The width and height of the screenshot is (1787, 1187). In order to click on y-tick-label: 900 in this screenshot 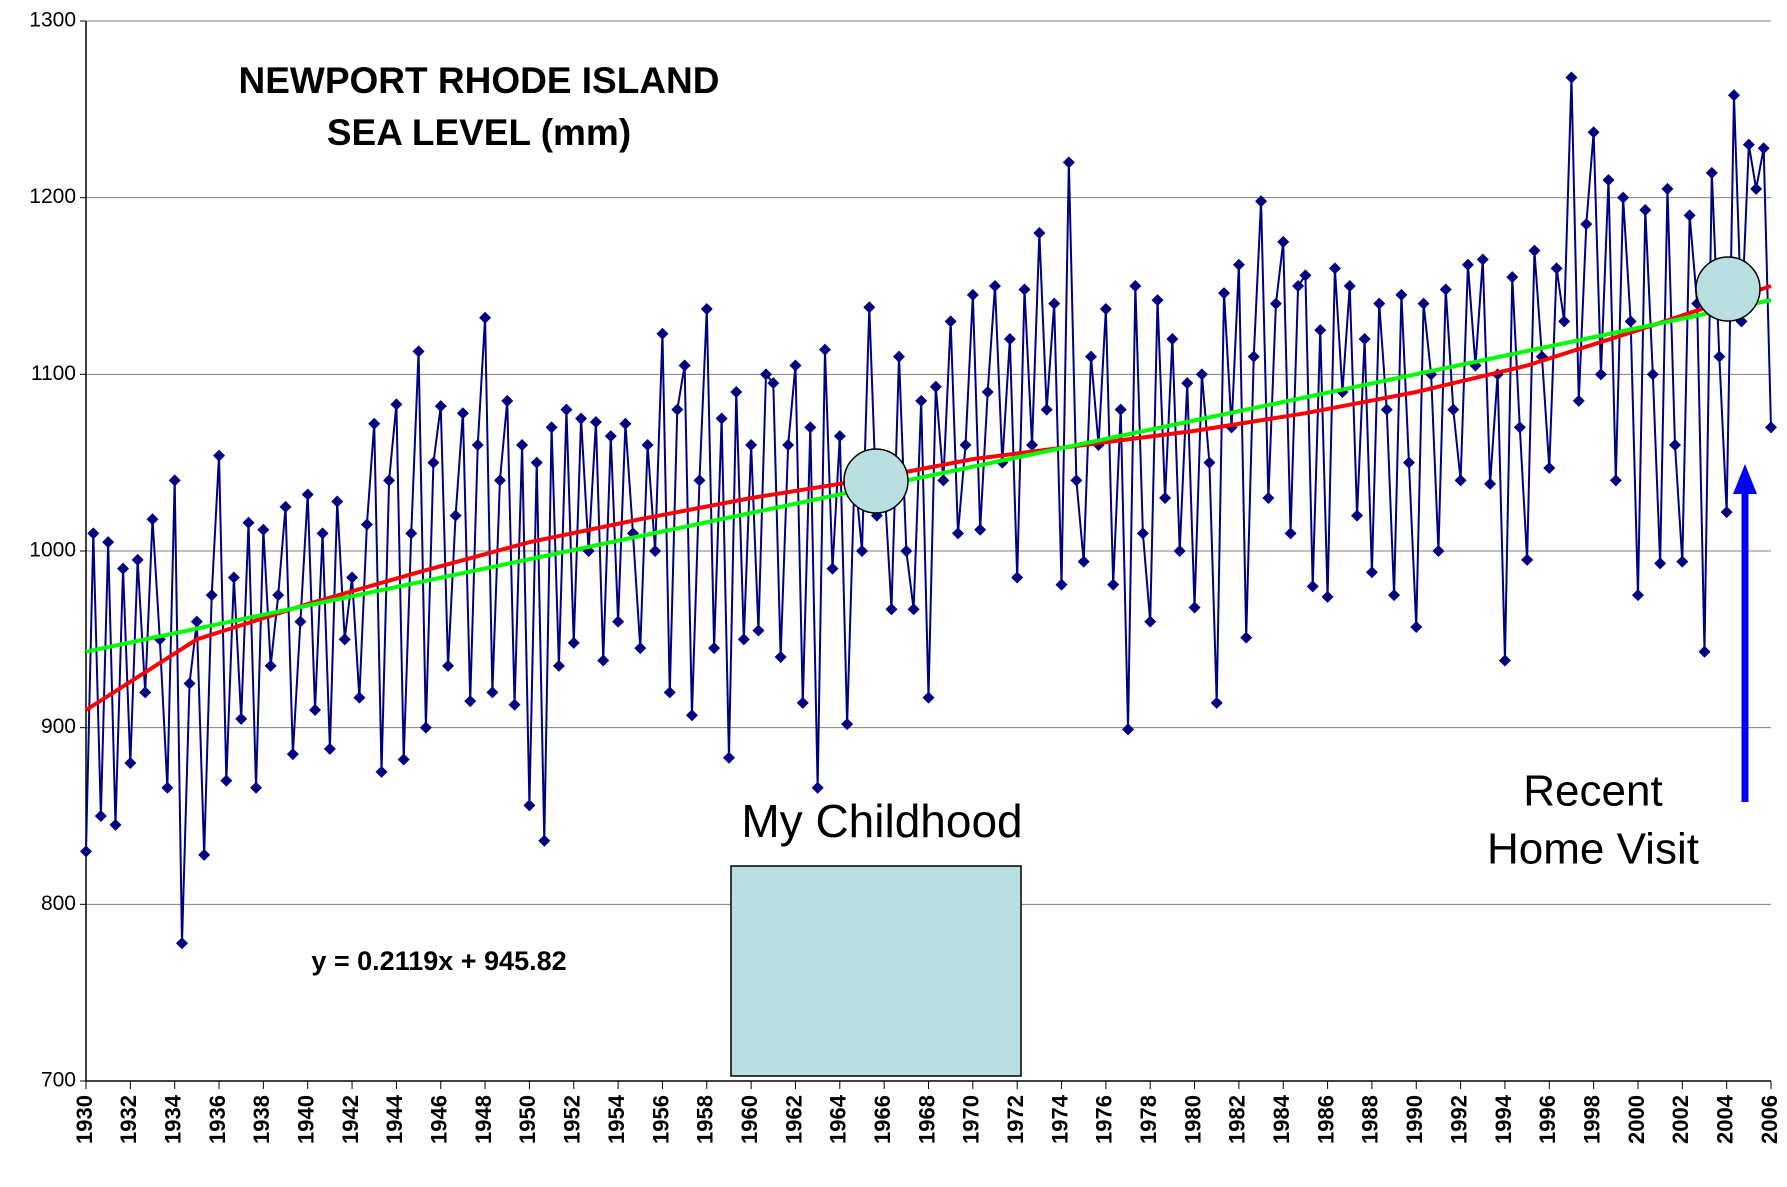, I will do `click(58, 726)`.